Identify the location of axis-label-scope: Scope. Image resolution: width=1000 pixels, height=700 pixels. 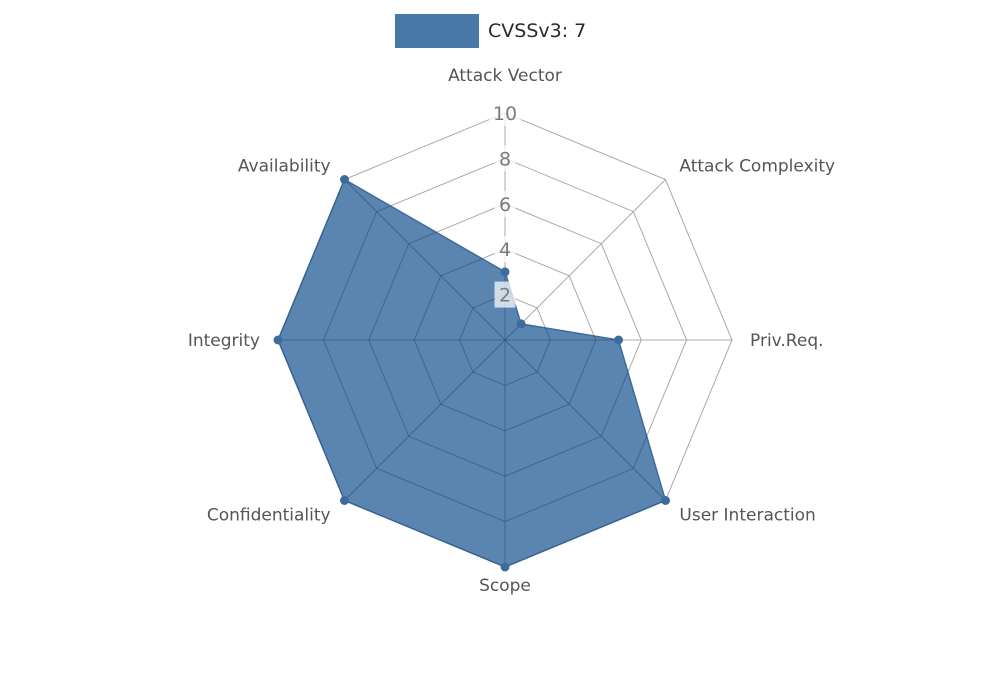
(505, 586).